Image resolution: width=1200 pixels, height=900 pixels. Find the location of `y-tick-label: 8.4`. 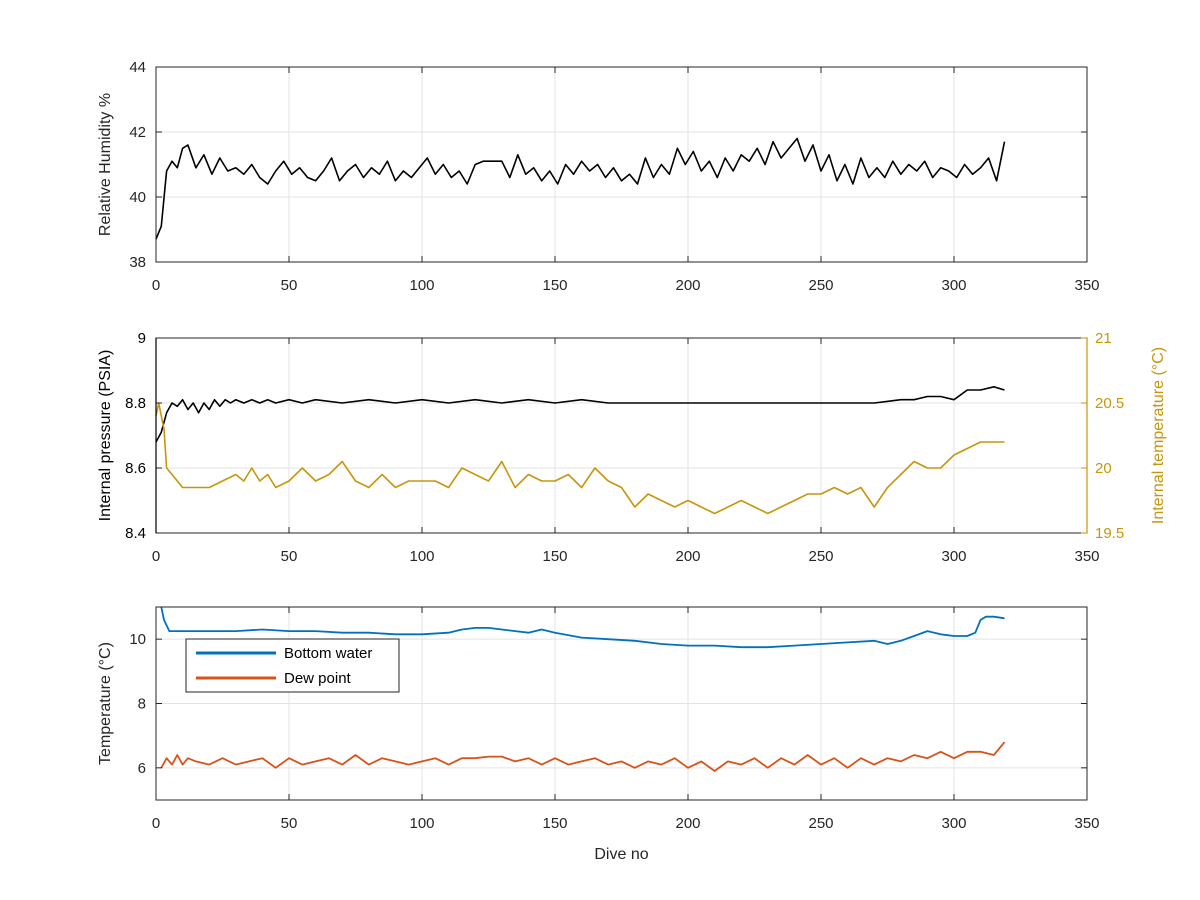

y-tick-label: 8.4 is located at coordinates (135, 533).